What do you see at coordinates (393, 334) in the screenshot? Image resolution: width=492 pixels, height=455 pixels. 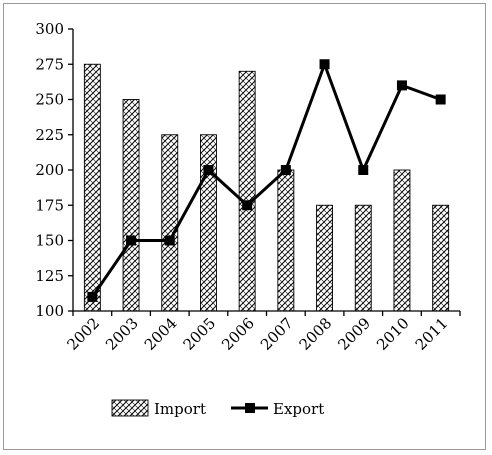 I see `x-tick-label: 2010` at bounding box center [393, 334].